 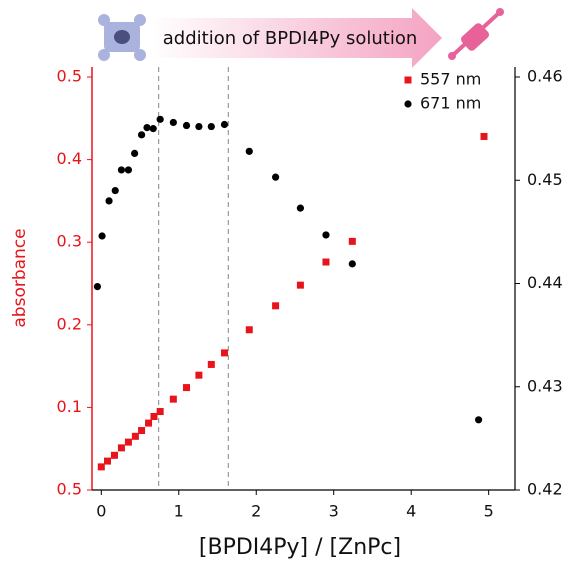 What do you see at coordinates (179, 511) in the screenshot?
I see `x-tick-label: 1` at bounding box center [179, 511].